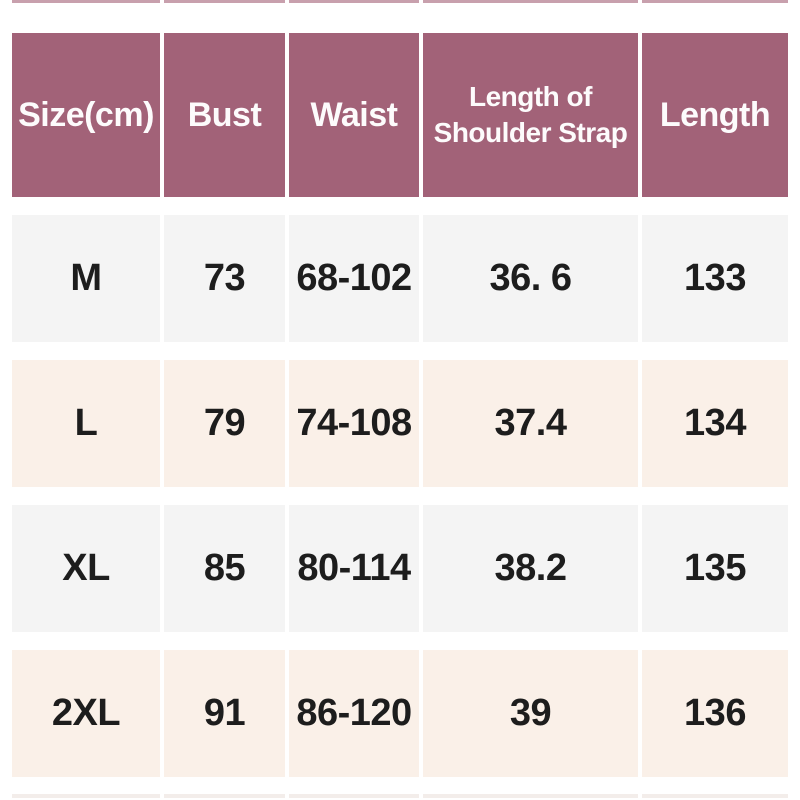 This screenshot has height=800, width=800. I want to click on bust-cell: 79, so click(224, 423).